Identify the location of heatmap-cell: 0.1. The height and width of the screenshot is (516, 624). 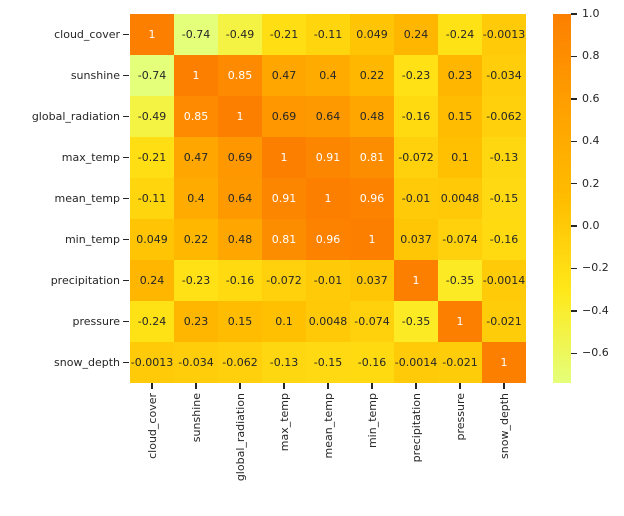
(284, 321).